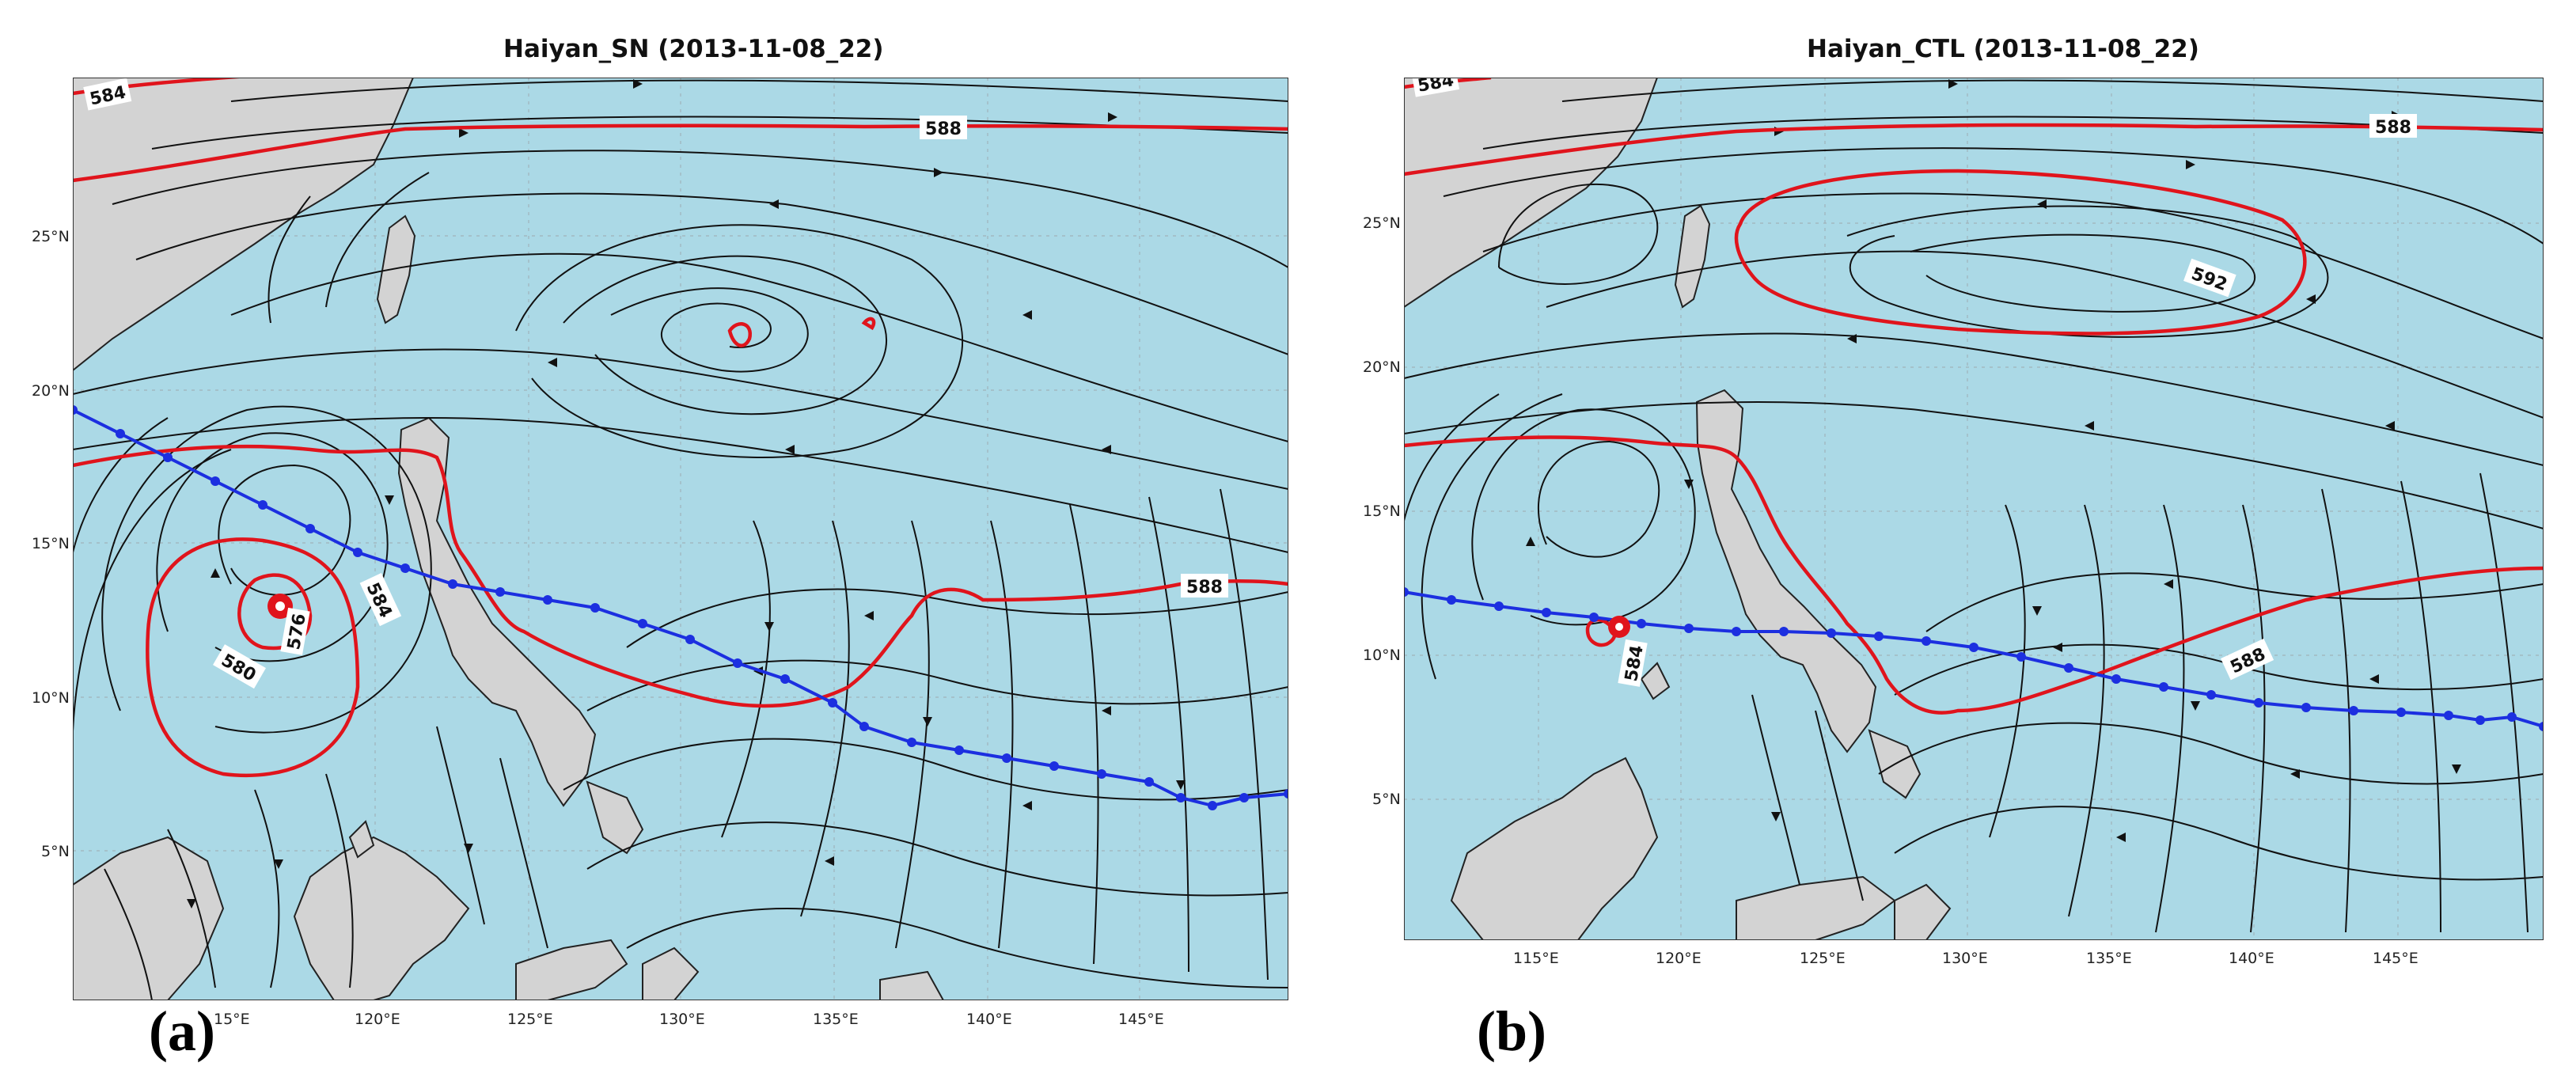 The image size is (2576, 1085). Describe the element at coordinates (2109, 958) in the screenshot. I see `panel-b-lon-tick-135e: 135°E` at that location.